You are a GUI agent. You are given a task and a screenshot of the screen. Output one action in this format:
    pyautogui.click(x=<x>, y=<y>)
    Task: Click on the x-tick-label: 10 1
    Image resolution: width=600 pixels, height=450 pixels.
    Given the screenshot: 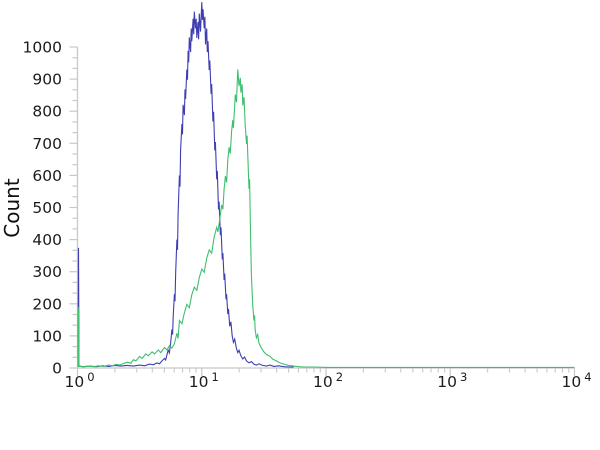 What is the action you would take?
    pyautogui.click(x=204, y=380)
    